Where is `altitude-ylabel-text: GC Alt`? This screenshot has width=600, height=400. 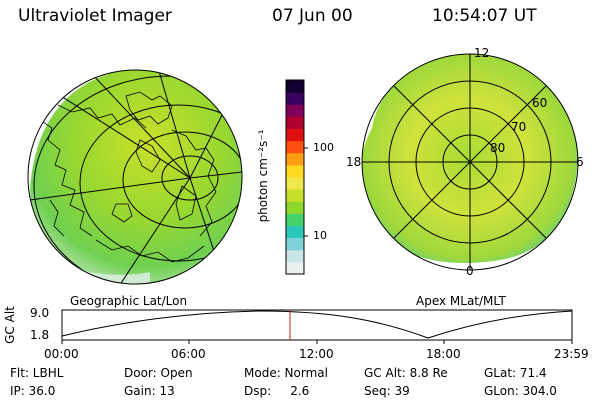 altitude-ylabel-text: GC Alt is located at coordinates (10, 325).